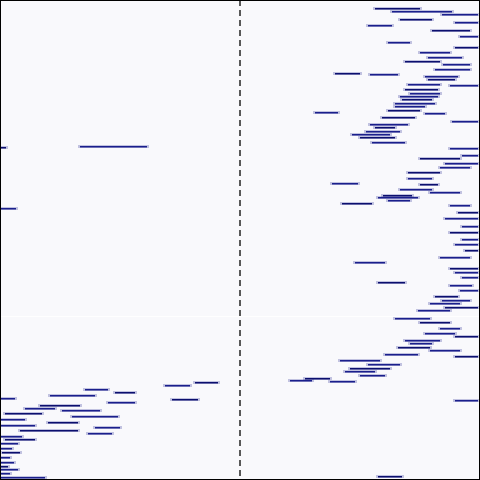  Describe the element at coordinates (240, 316) in the screenshot. I see `separator-row` at that location.